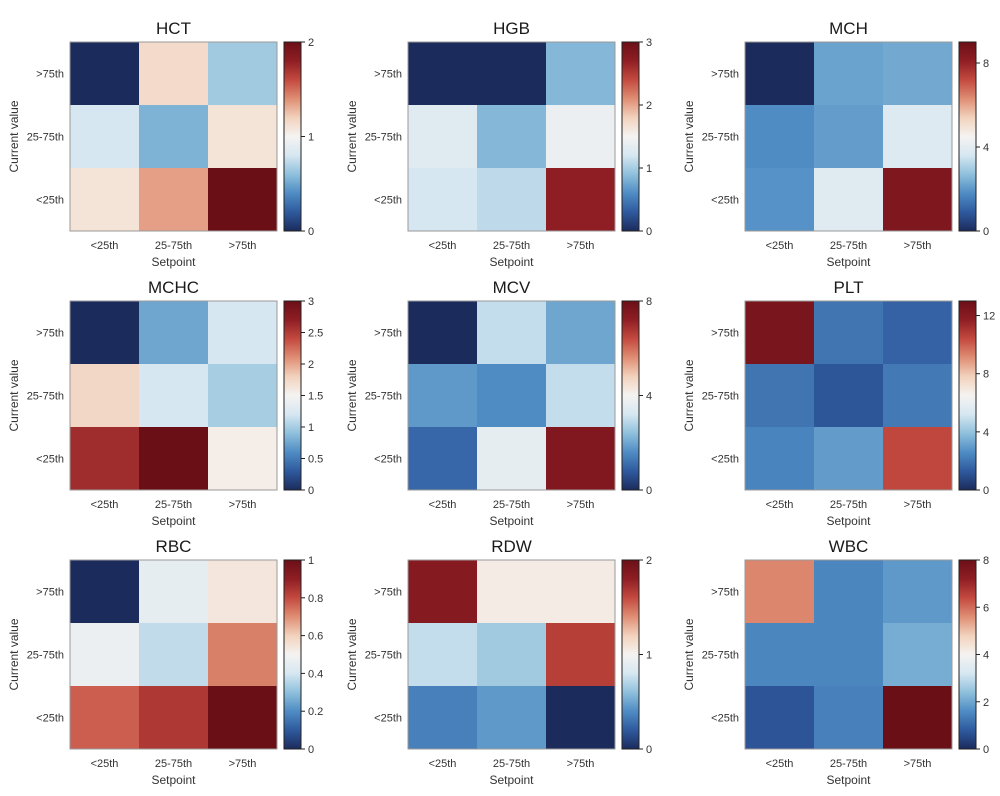  I want to click on panel-title: MCV, so click(512, 287).